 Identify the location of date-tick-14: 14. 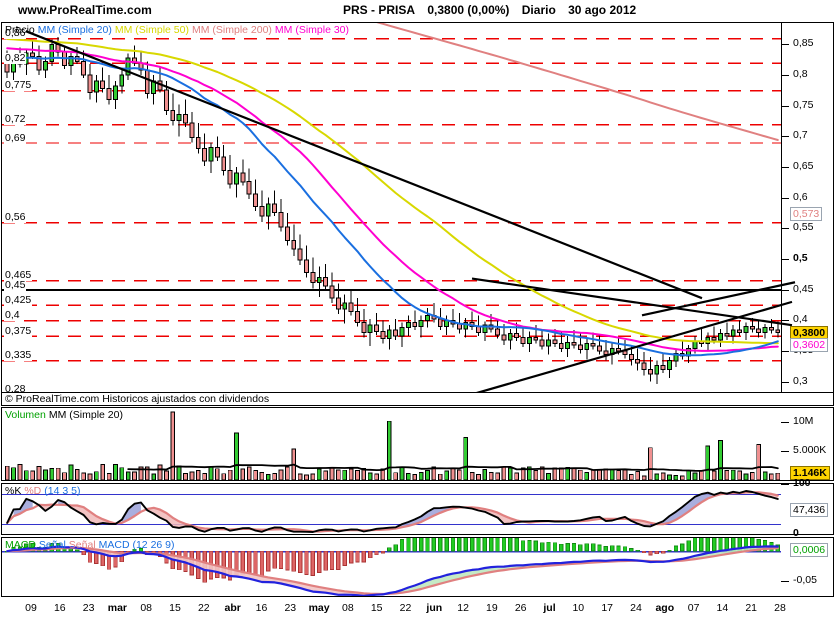
(722, 608).